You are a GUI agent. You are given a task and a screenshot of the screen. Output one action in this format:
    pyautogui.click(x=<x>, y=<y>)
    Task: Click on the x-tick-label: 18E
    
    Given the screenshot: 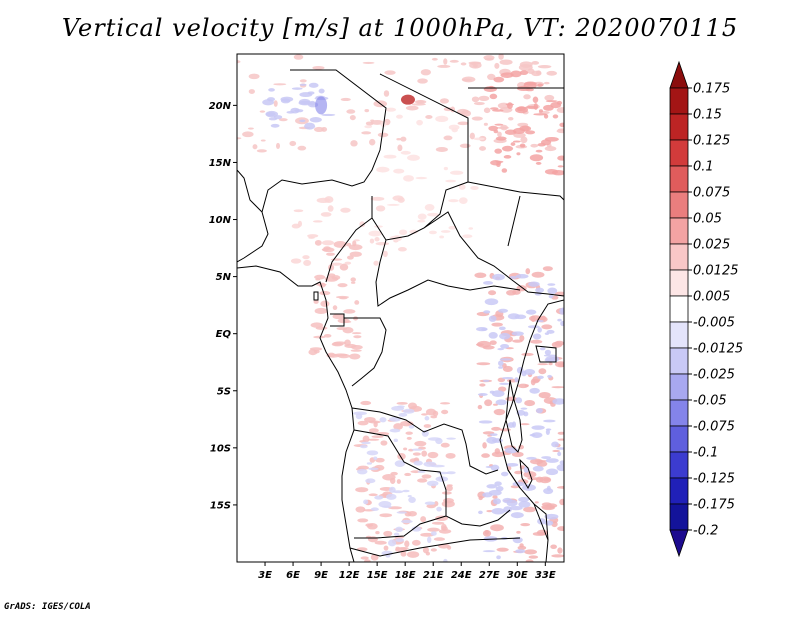 What is the action you would take?
    pyautogui.click(x=405, y=575)
    